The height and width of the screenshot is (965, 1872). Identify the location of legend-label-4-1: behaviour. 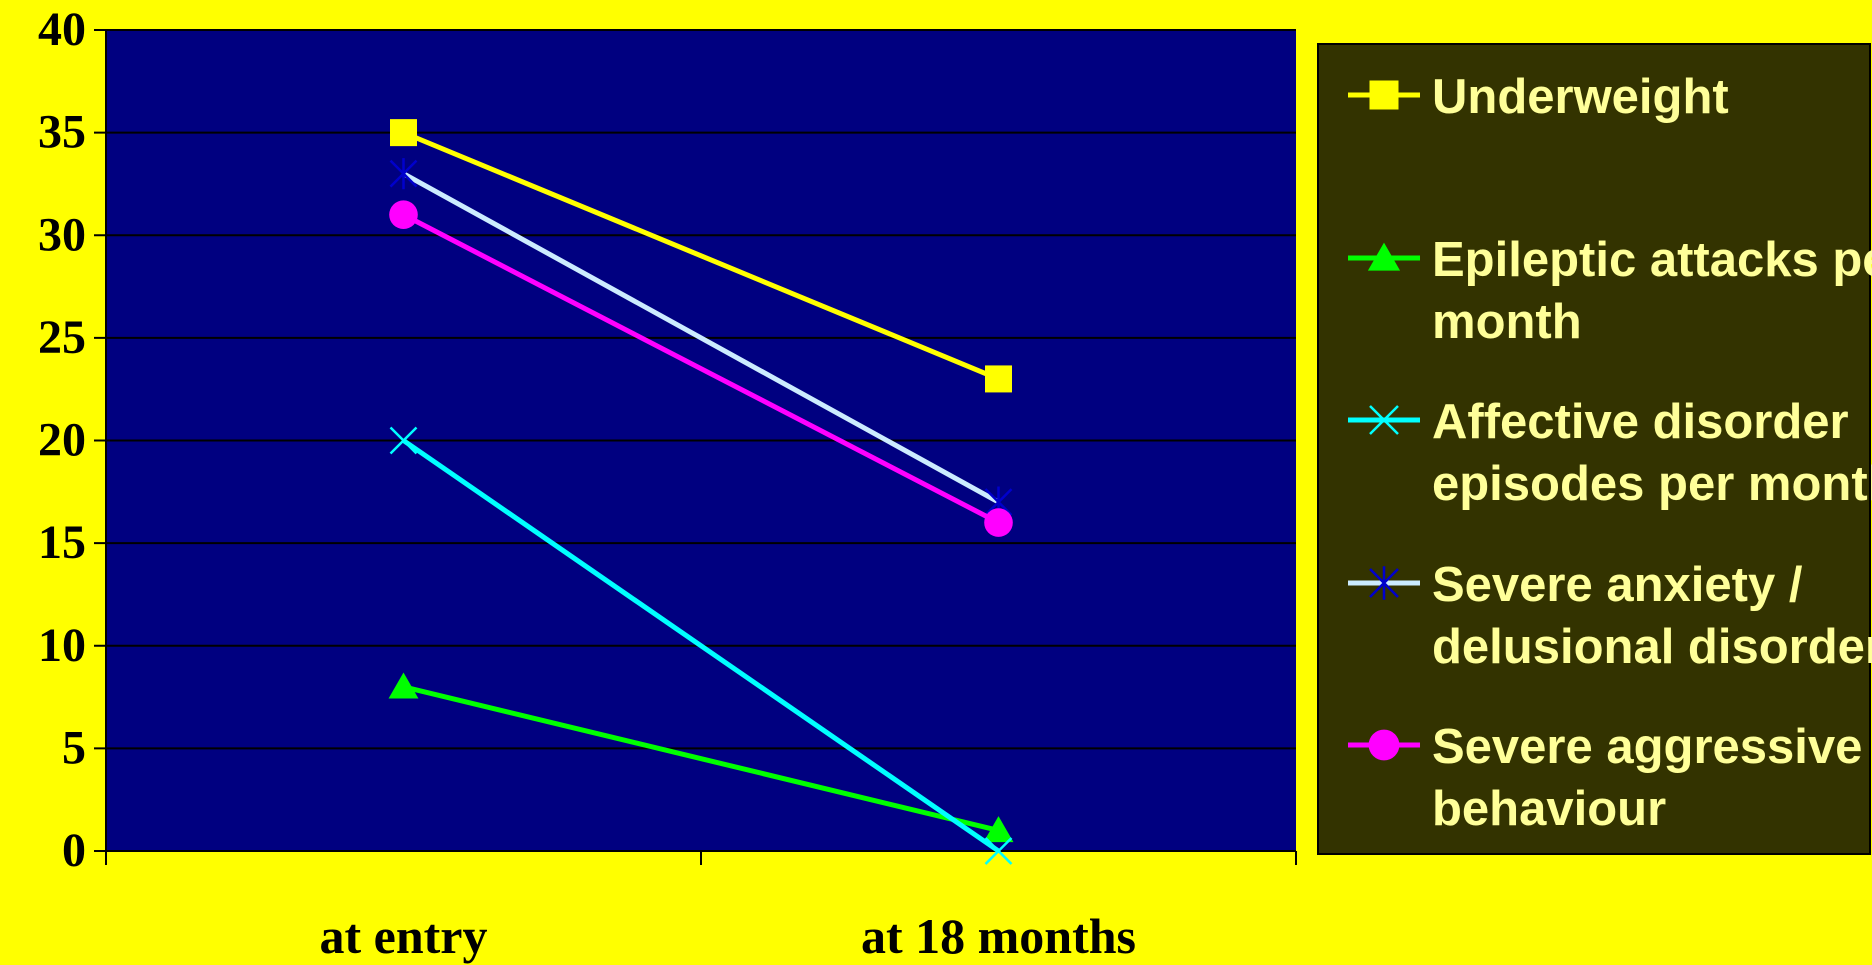
(1549, 809).